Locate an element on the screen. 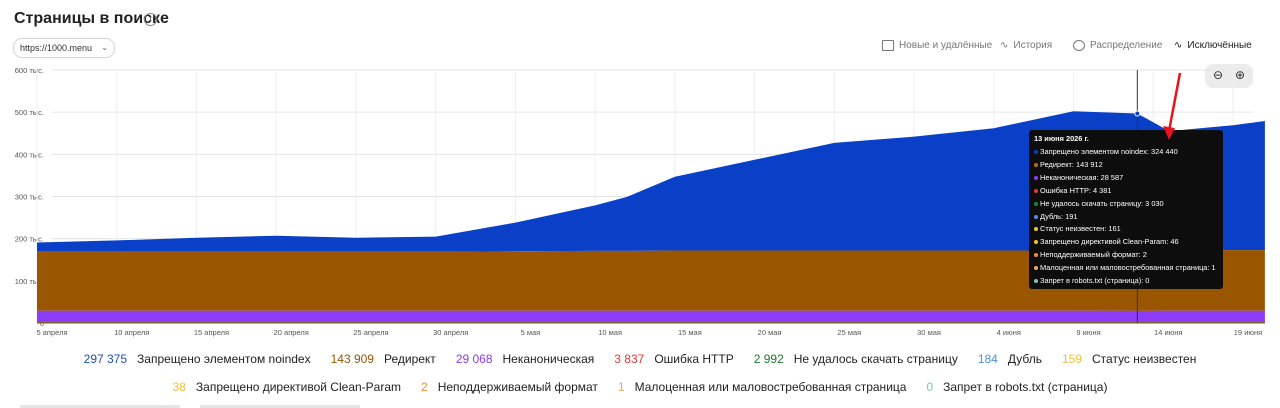  legend-value: 159 is located at coordinates (1071, 359).